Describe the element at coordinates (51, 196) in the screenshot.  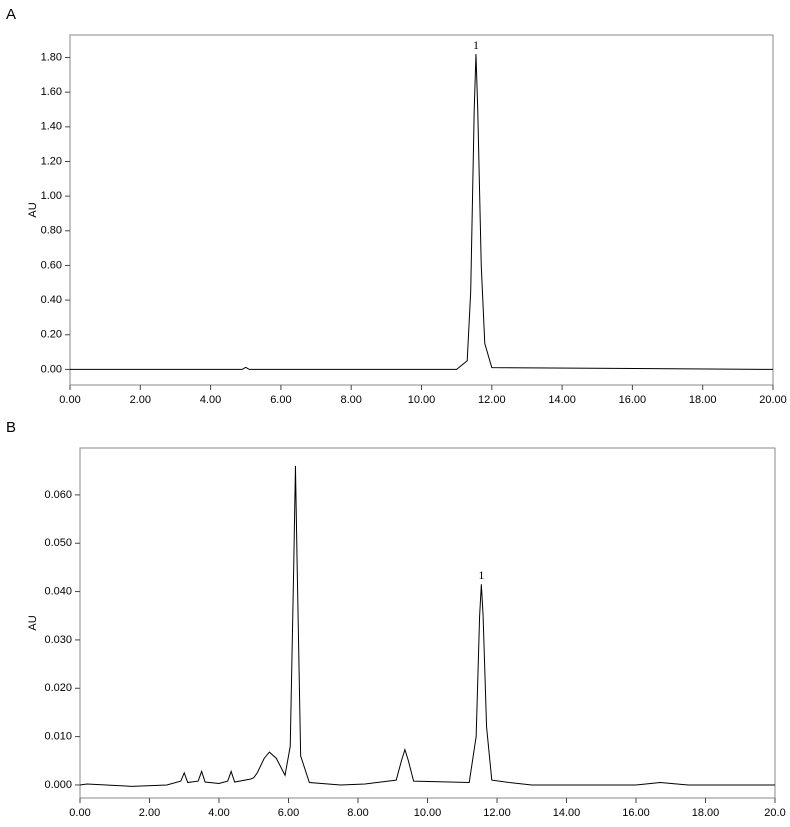
I see `y-tick-label: 1.00` at that location.